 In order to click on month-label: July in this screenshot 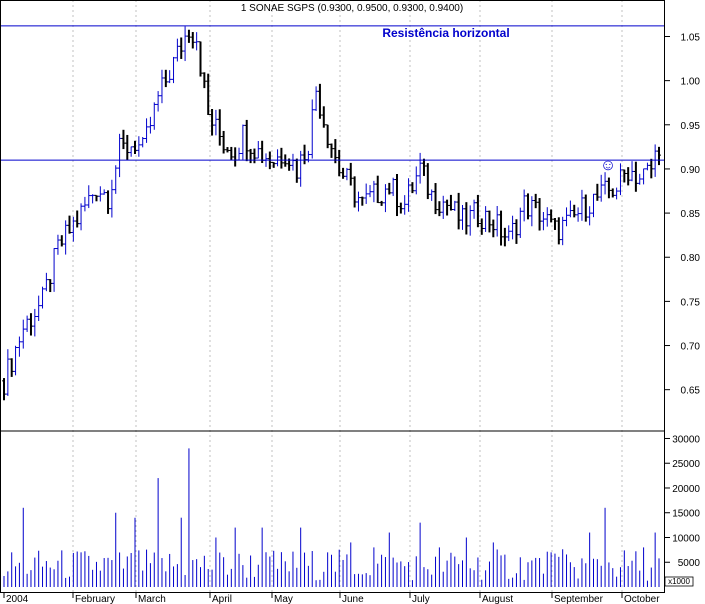, I will do `click(421, 599)`.